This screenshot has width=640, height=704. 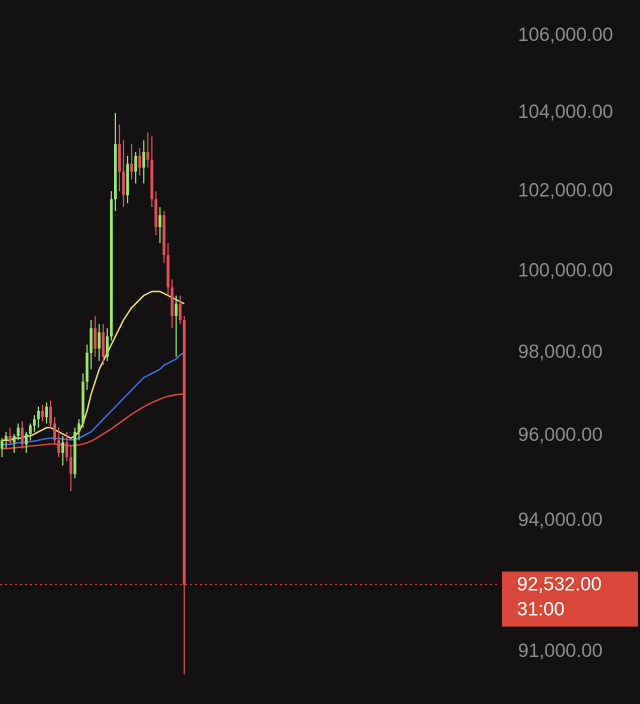 I want to click on y-tick-label: 91,000.00, so click(x=560, y=651).